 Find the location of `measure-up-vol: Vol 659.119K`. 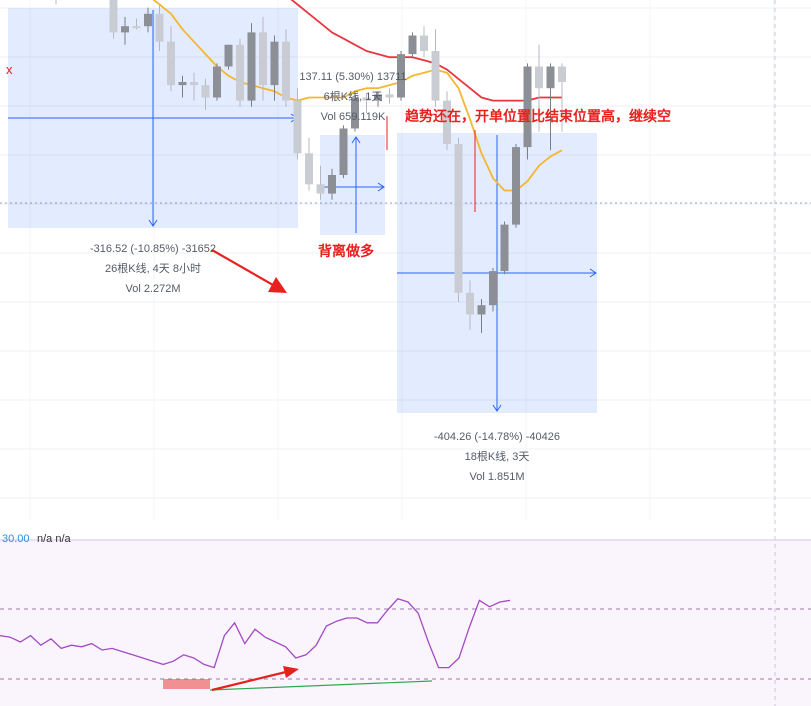

measure-up-vol: Vol 659.119K is located at coordinates (353, 117).